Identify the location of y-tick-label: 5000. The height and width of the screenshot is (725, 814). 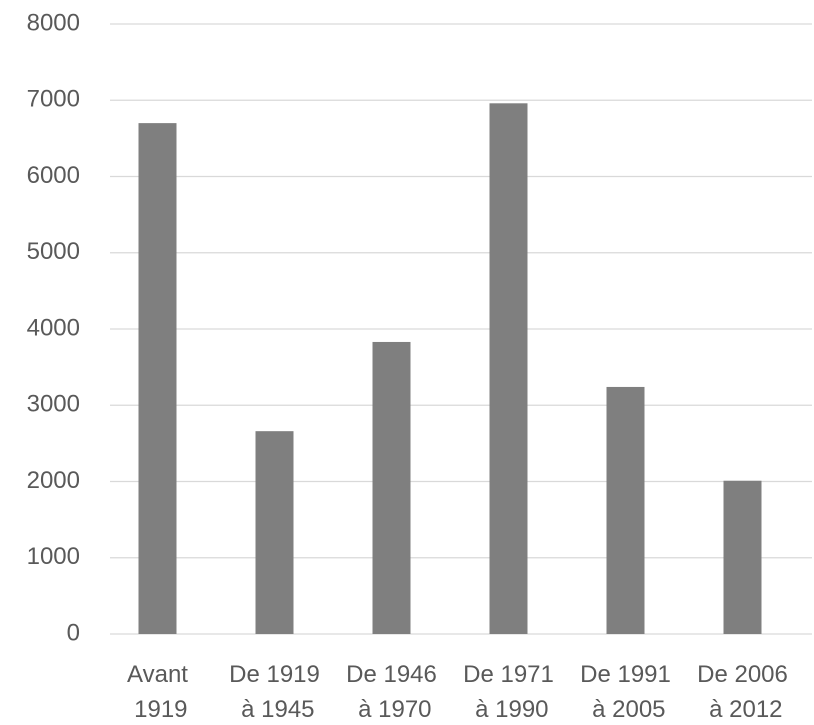
(53, 251).